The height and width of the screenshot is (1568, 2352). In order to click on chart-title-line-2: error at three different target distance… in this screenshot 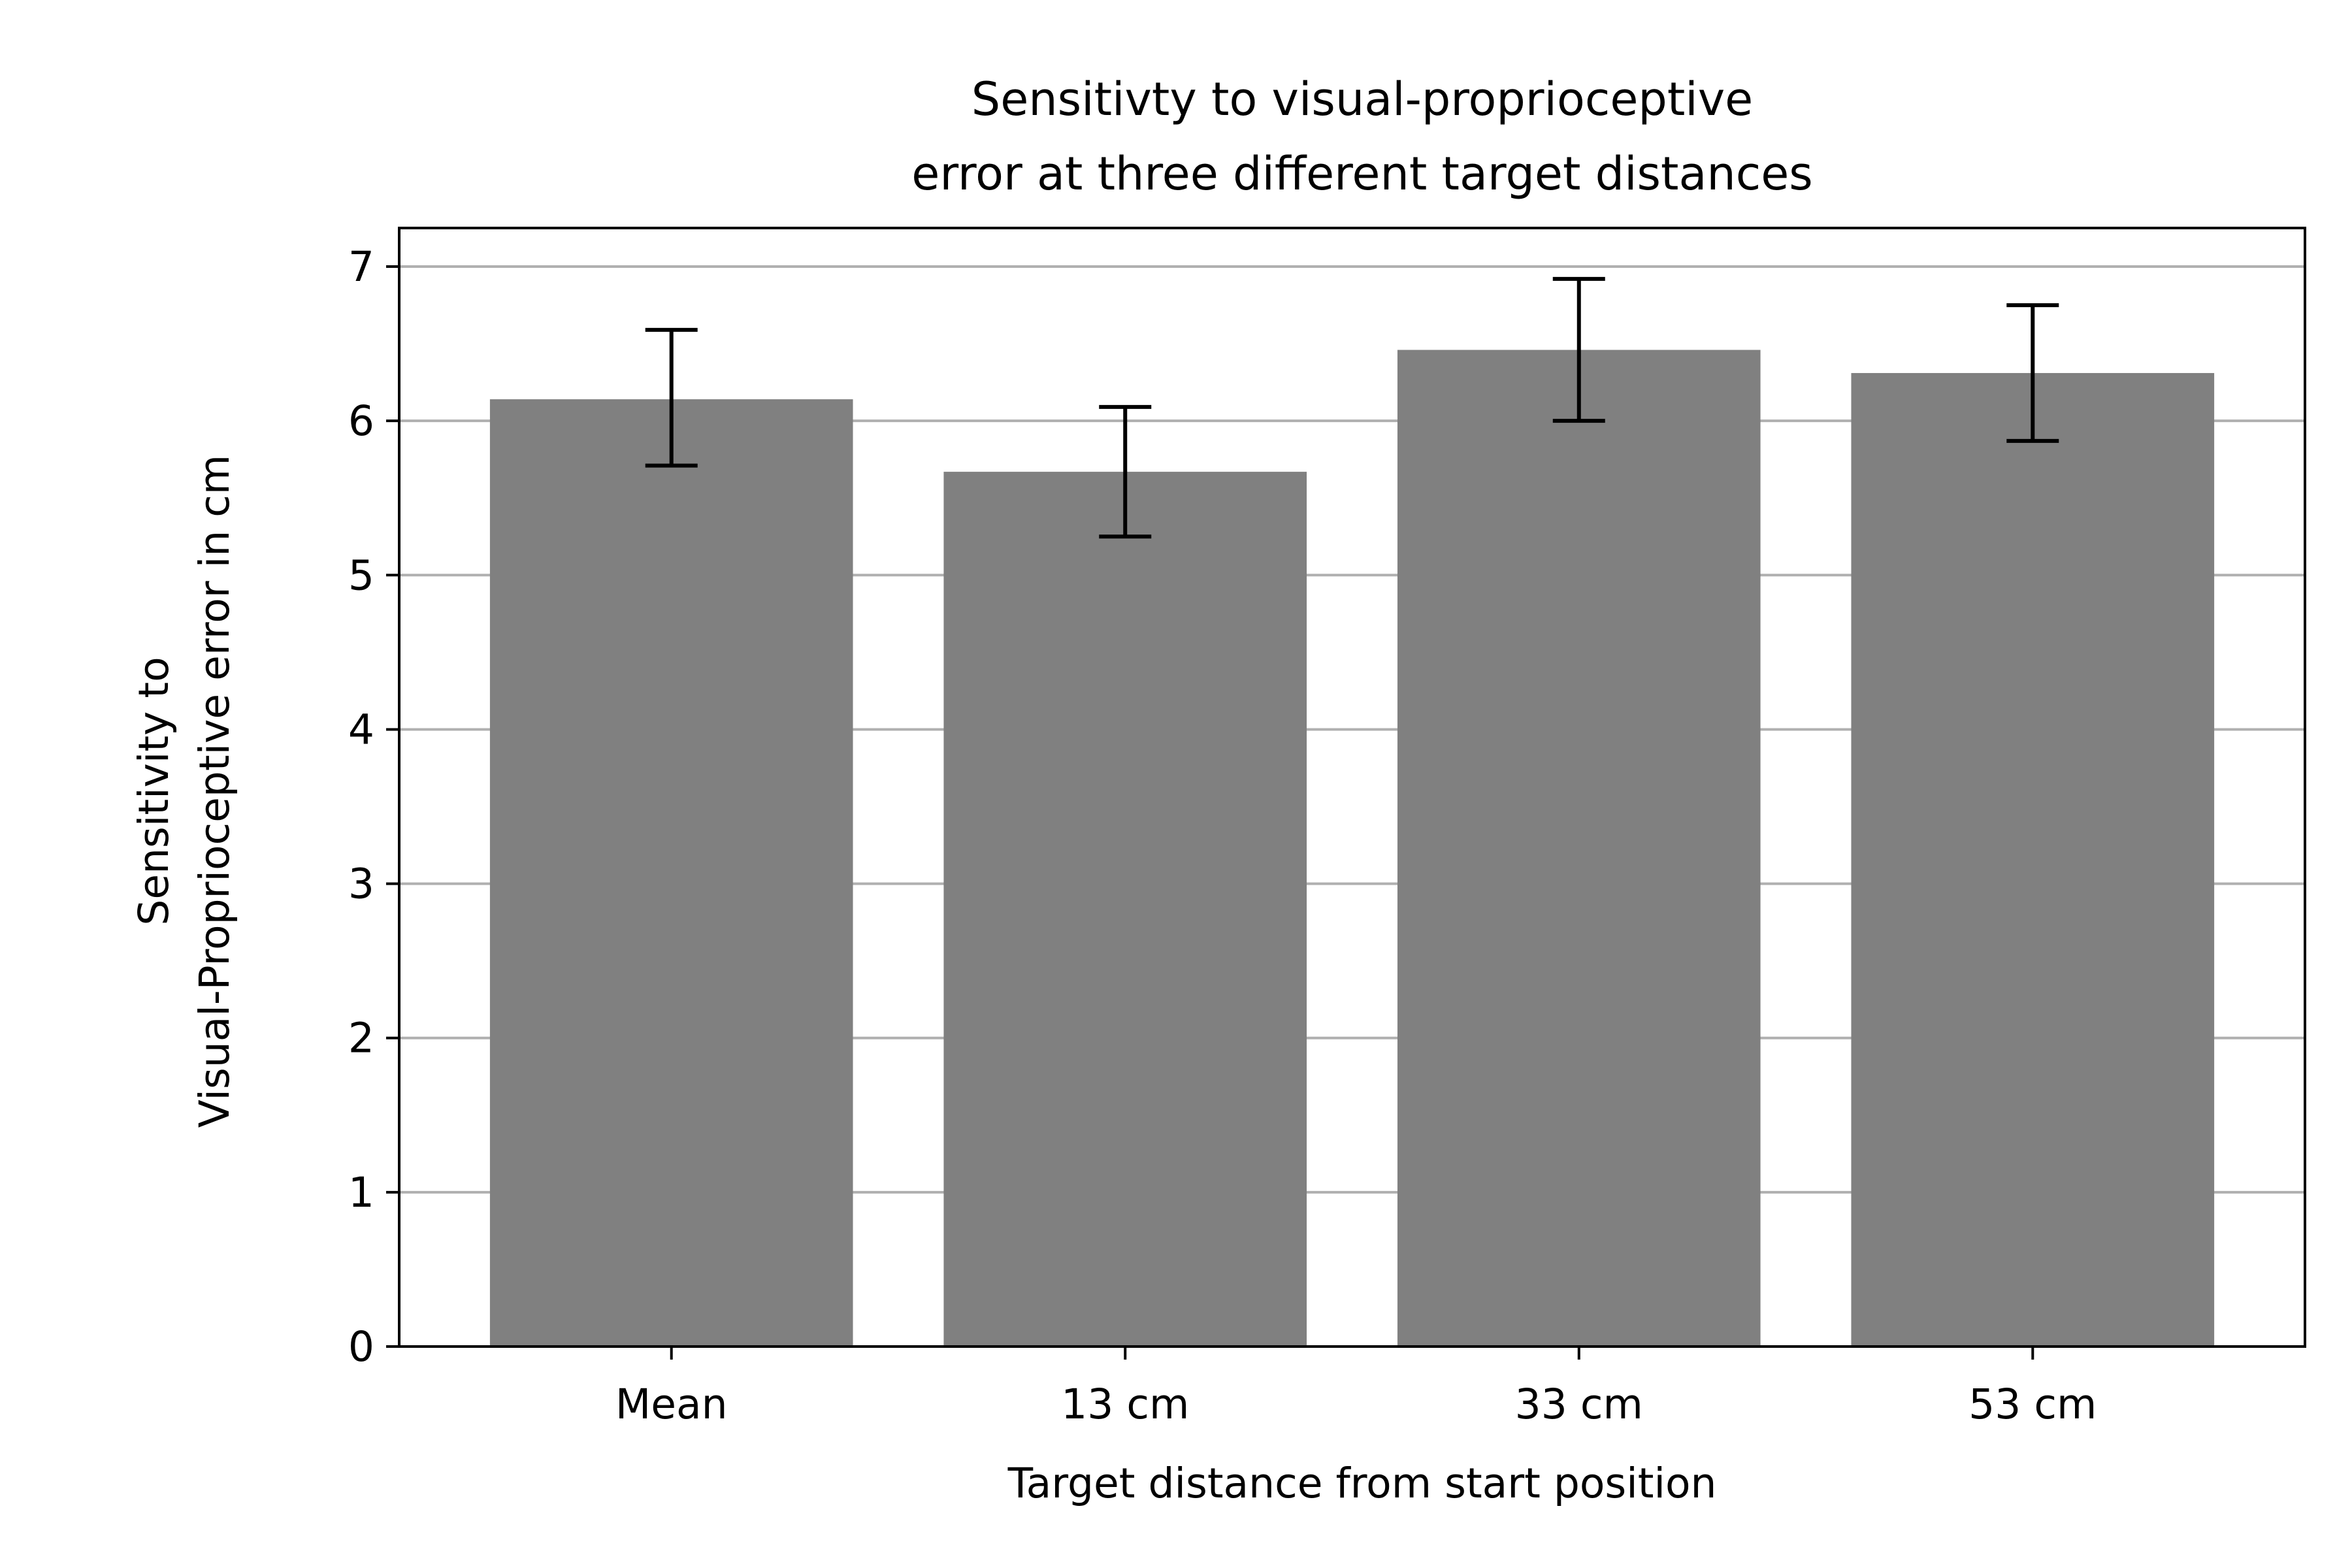, I will do `click(1361, 174)`.